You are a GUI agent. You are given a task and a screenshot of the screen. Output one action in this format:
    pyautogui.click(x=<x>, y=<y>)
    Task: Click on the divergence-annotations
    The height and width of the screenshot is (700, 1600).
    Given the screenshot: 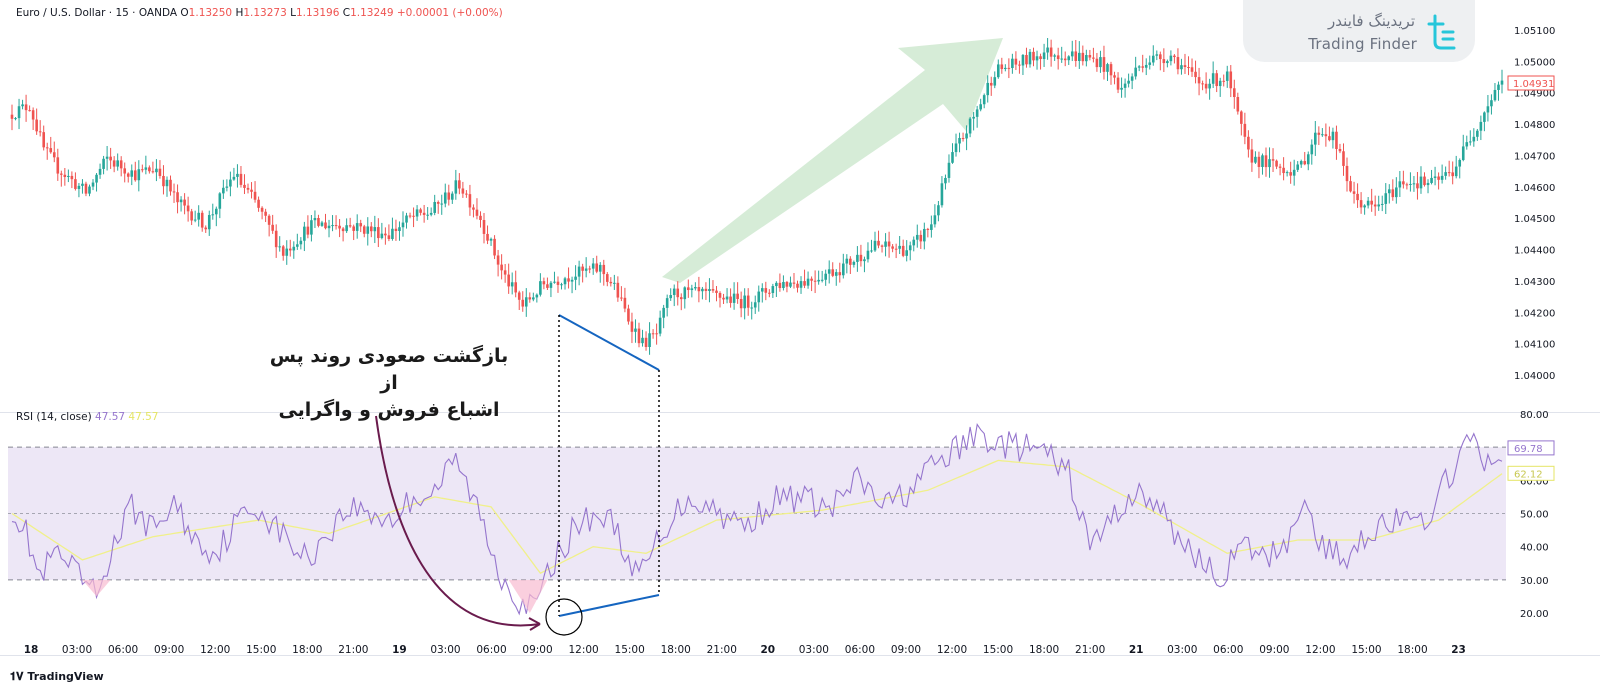 What is the action you would take?
    pyautogui.click(x=517, y=475)
    